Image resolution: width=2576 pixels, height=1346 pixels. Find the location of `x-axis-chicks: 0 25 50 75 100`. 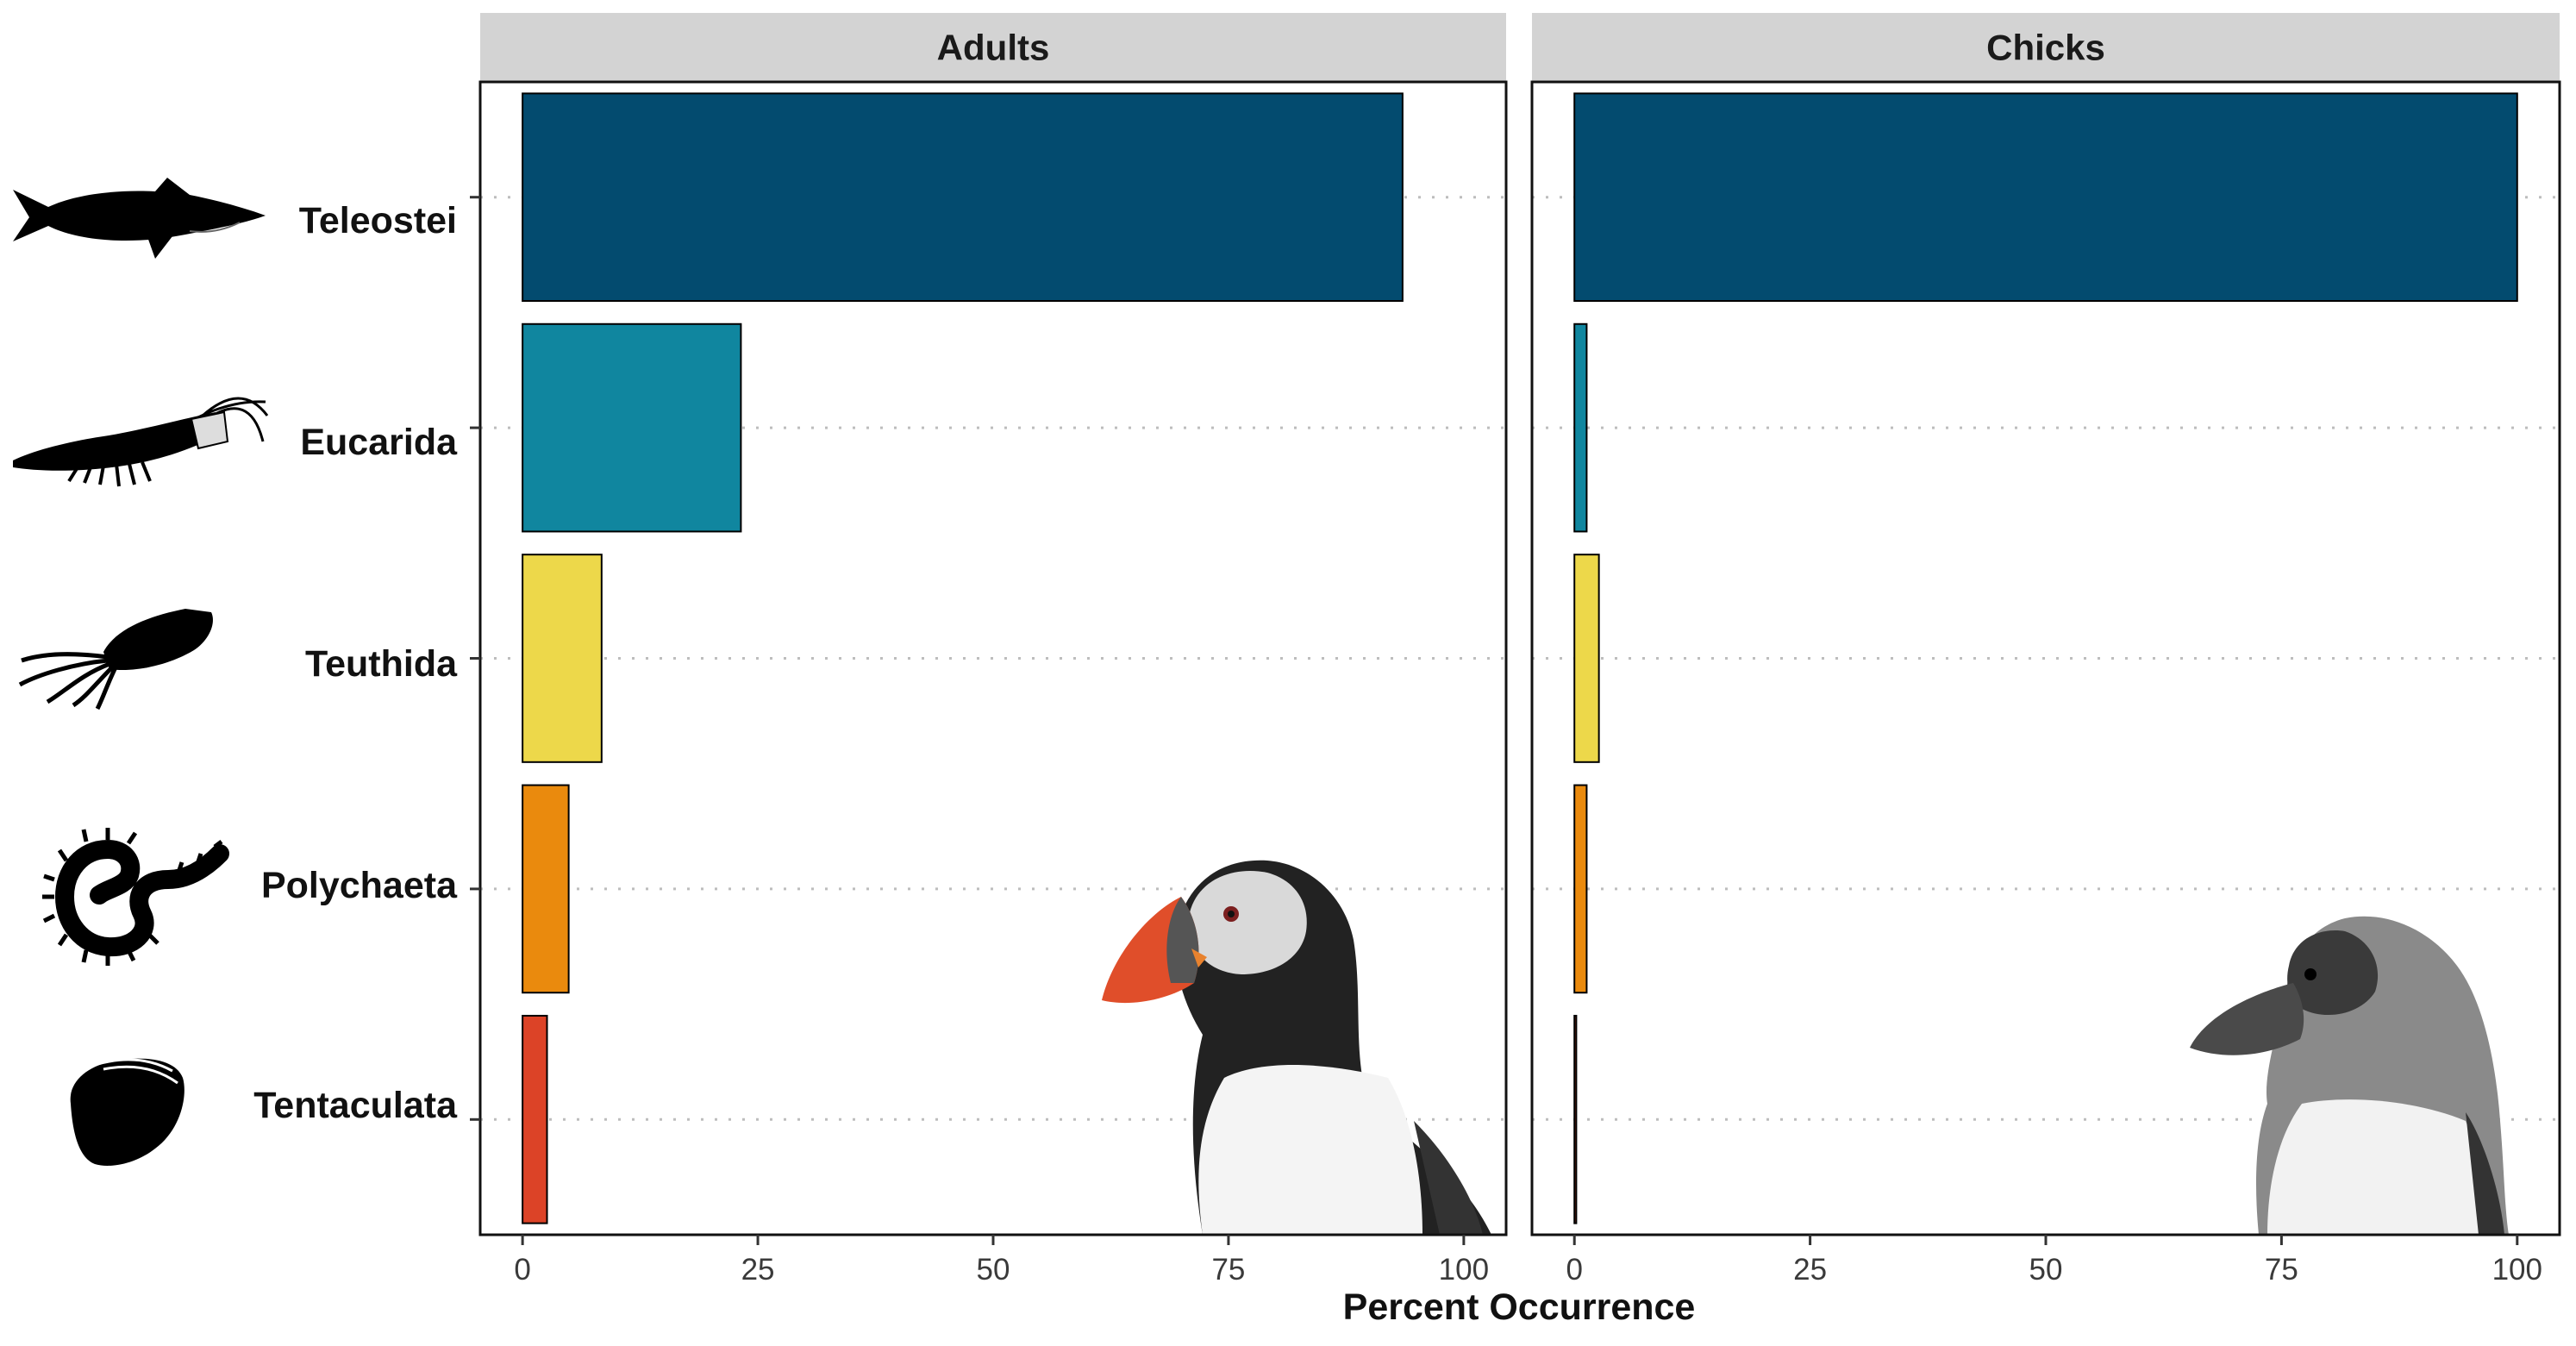

x-axis-chicks: 0 25 50 75 100 is located at coordinates (2054, 1261).